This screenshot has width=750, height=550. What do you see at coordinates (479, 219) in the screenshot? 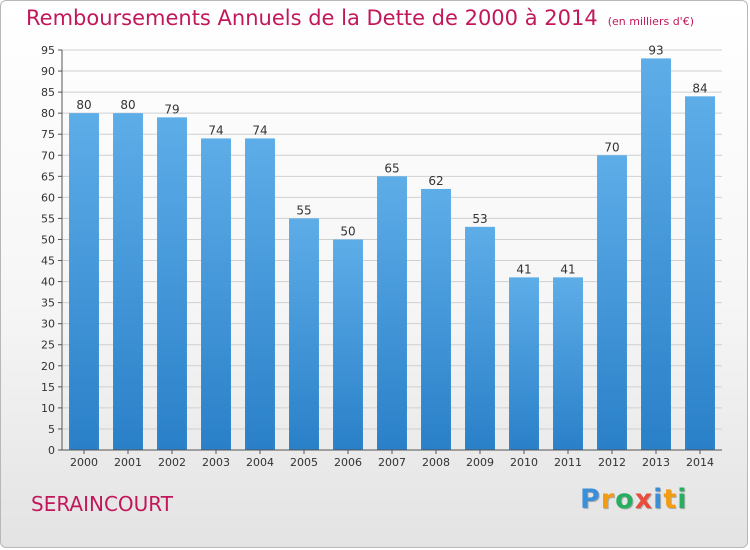
I see `value-label-2009: 53` at bounding box center [479, 219].